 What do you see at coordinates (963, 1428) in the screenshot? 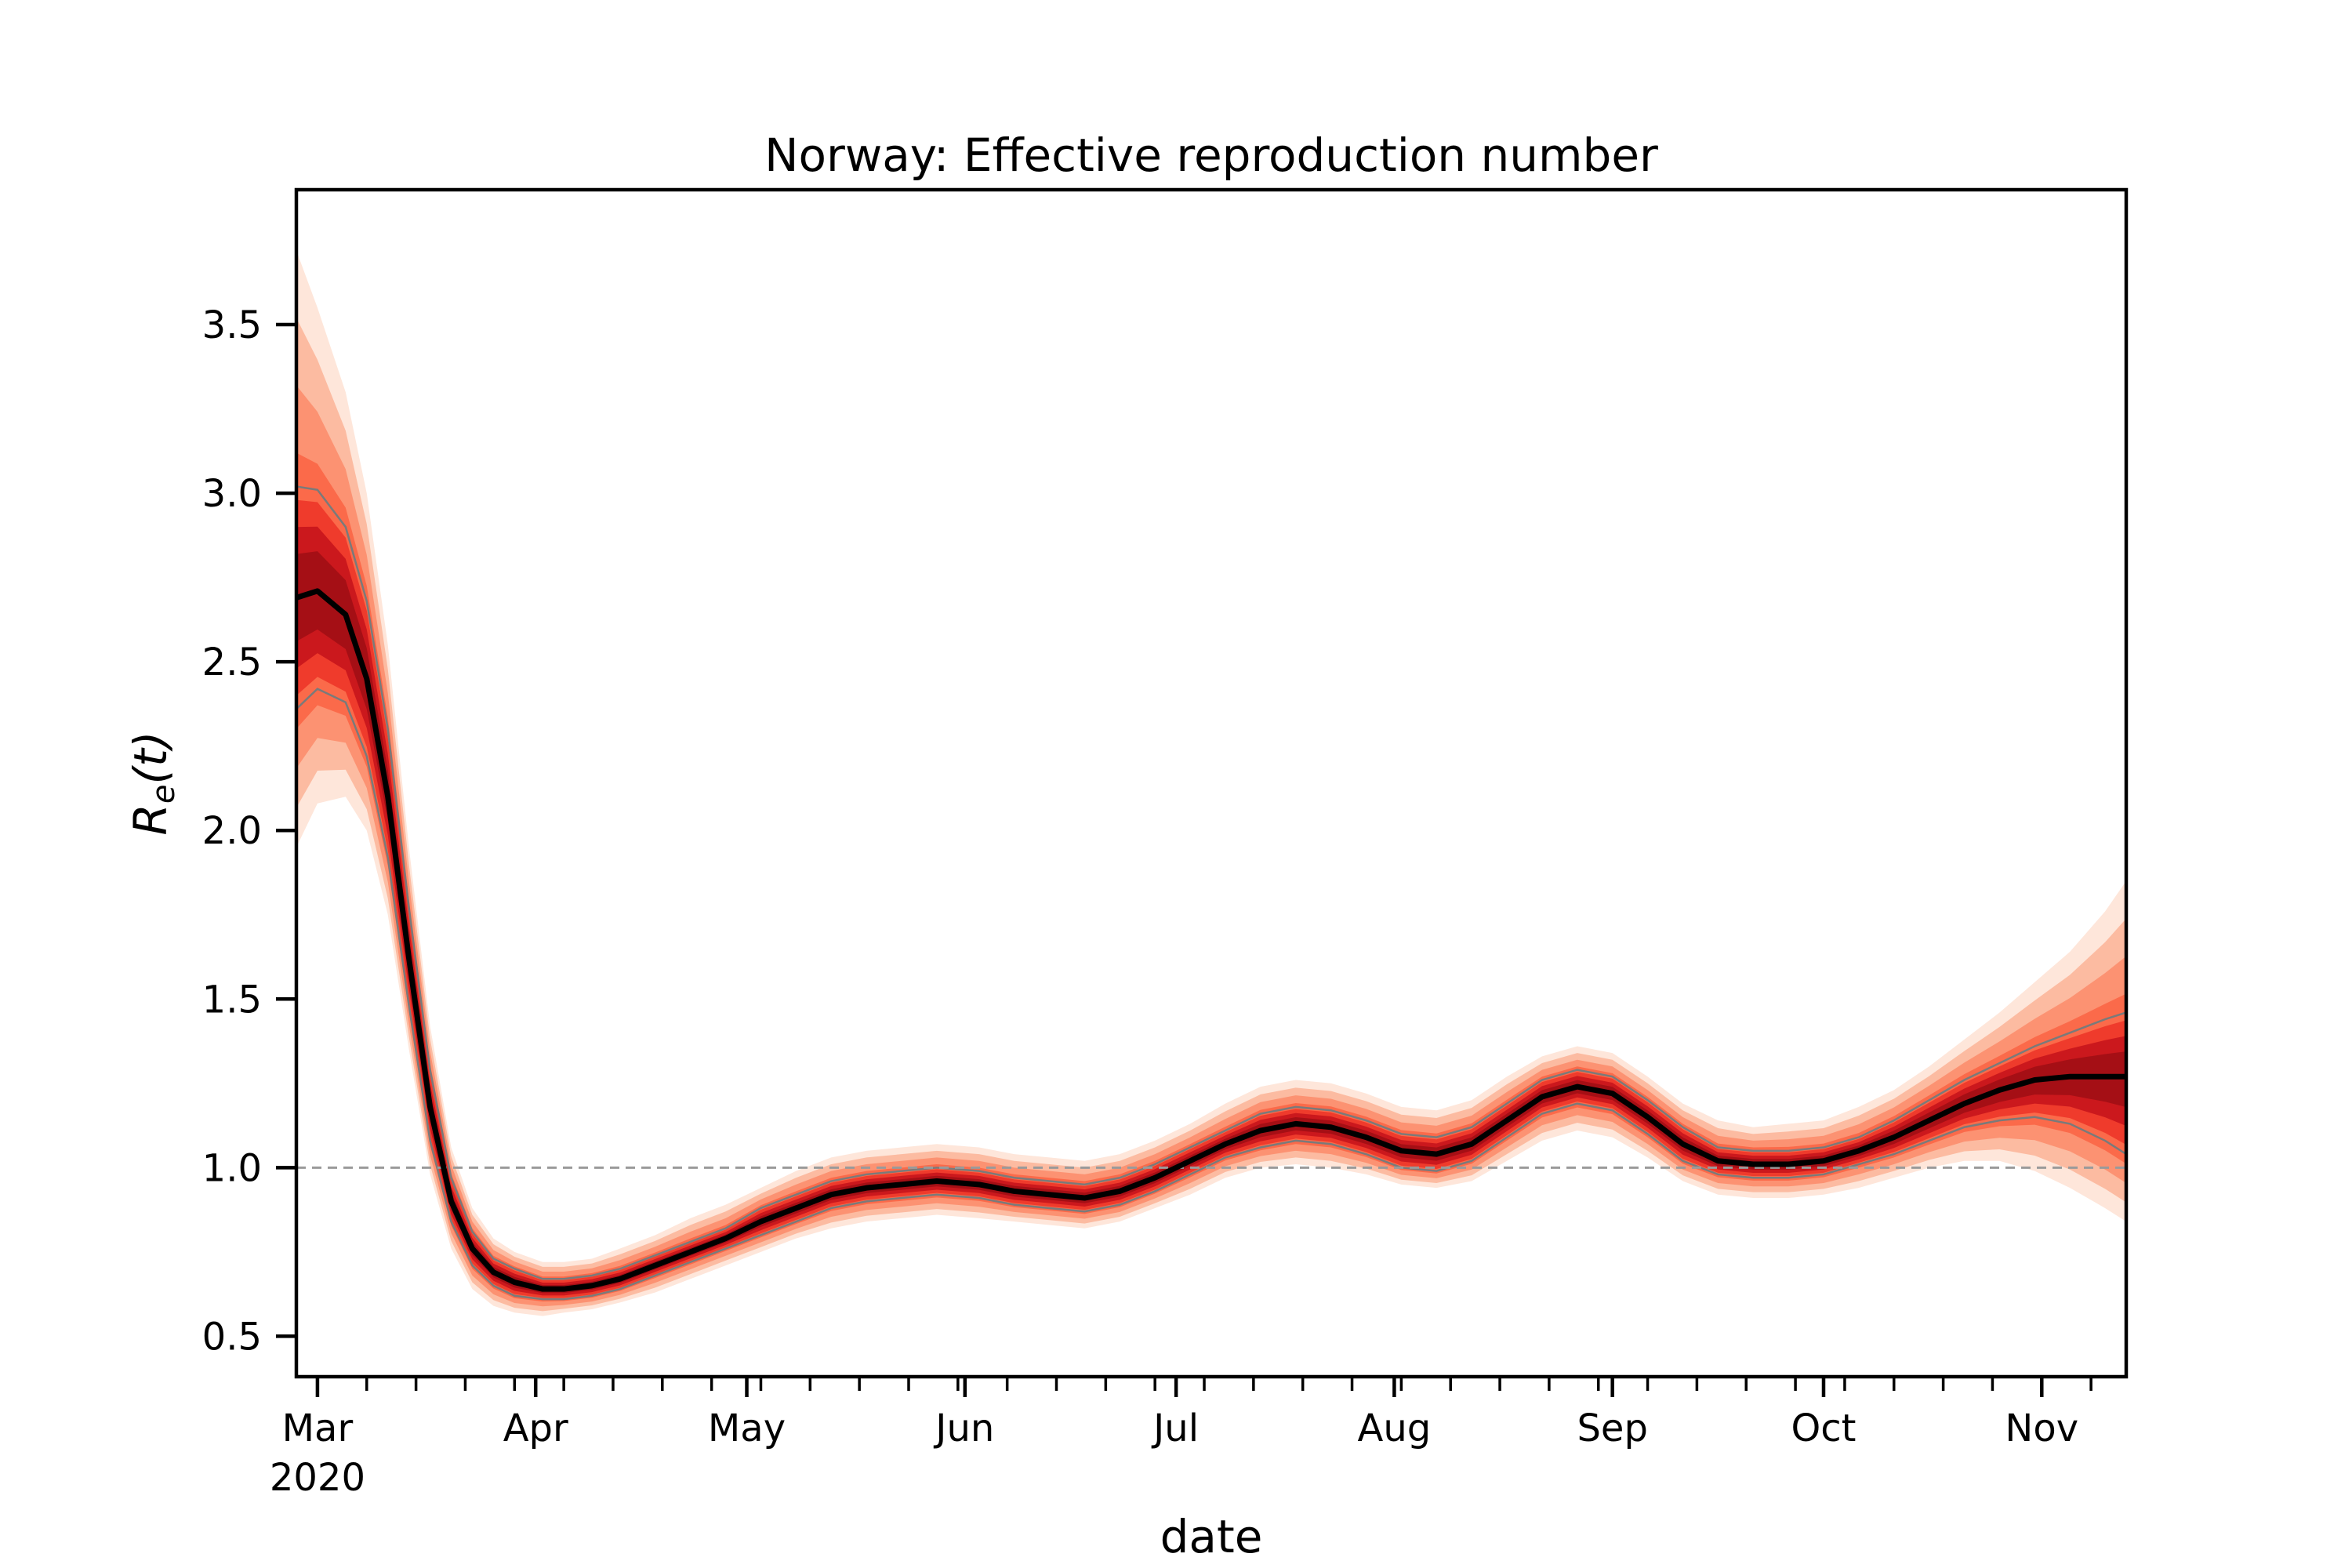
I see `x-tick-label: Jun` at bounding box center [963, 1428].